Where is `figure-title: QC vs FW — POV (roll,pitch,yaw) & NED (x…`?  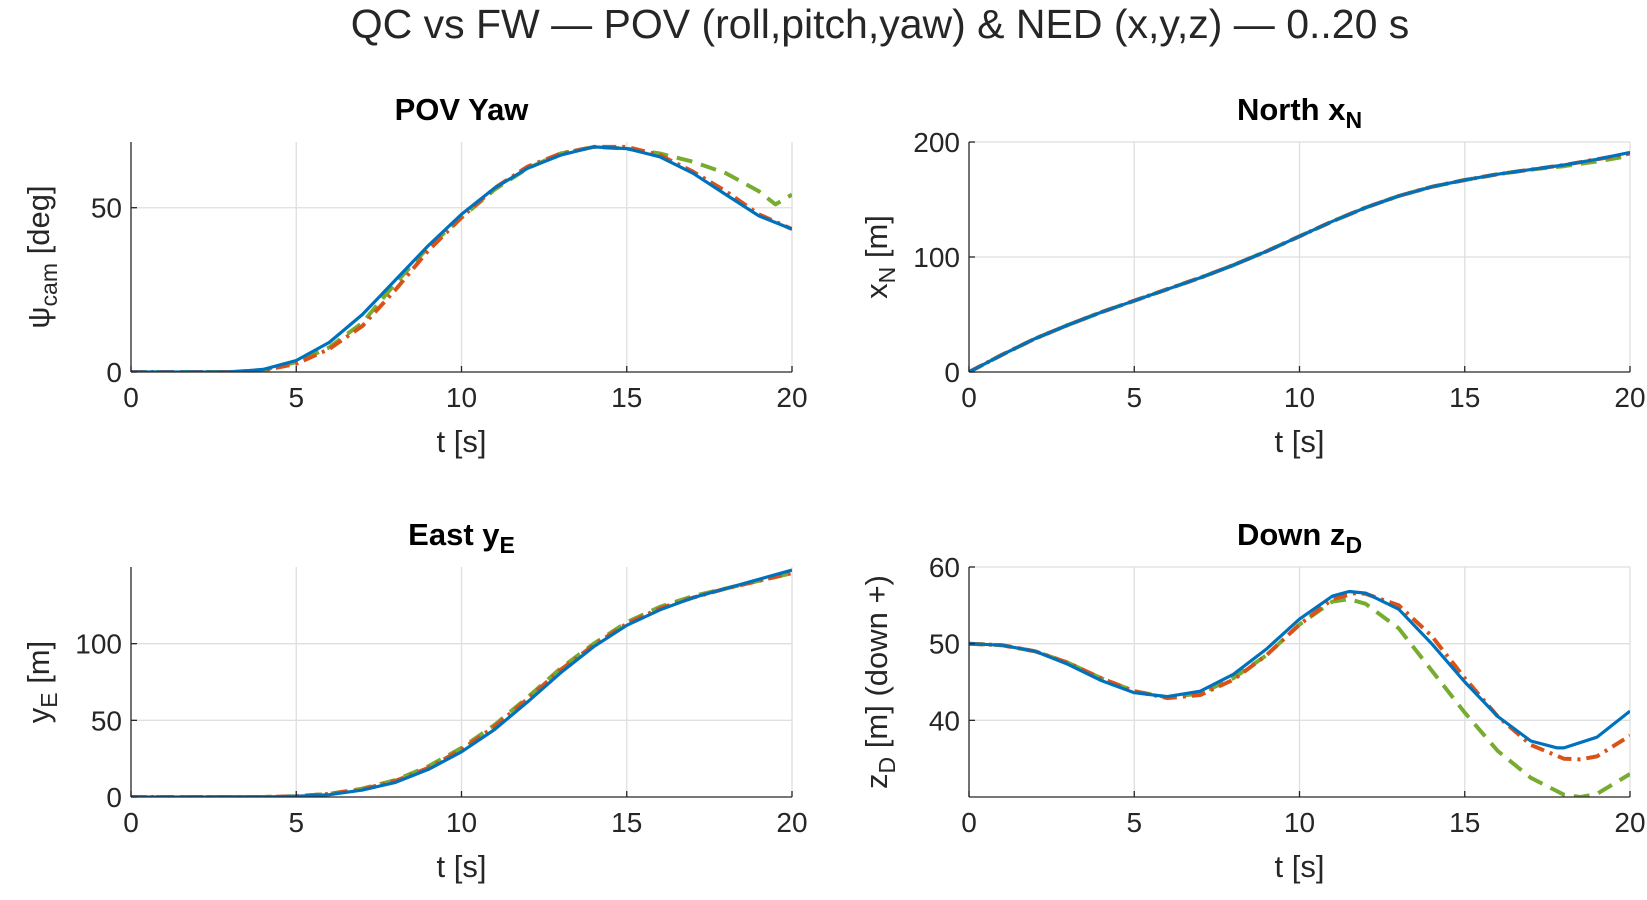 figure-title: QC vs FW — POV (roll,pitch,yaw) & NED (x… is located at coordinates (880, 24).